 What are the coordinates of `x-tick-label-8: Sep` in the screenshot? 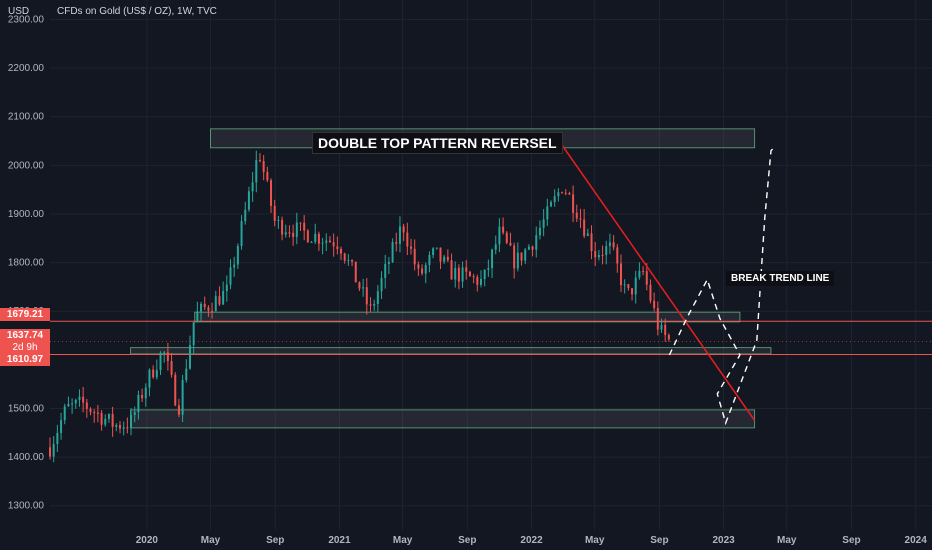 It's located at (659, 540).